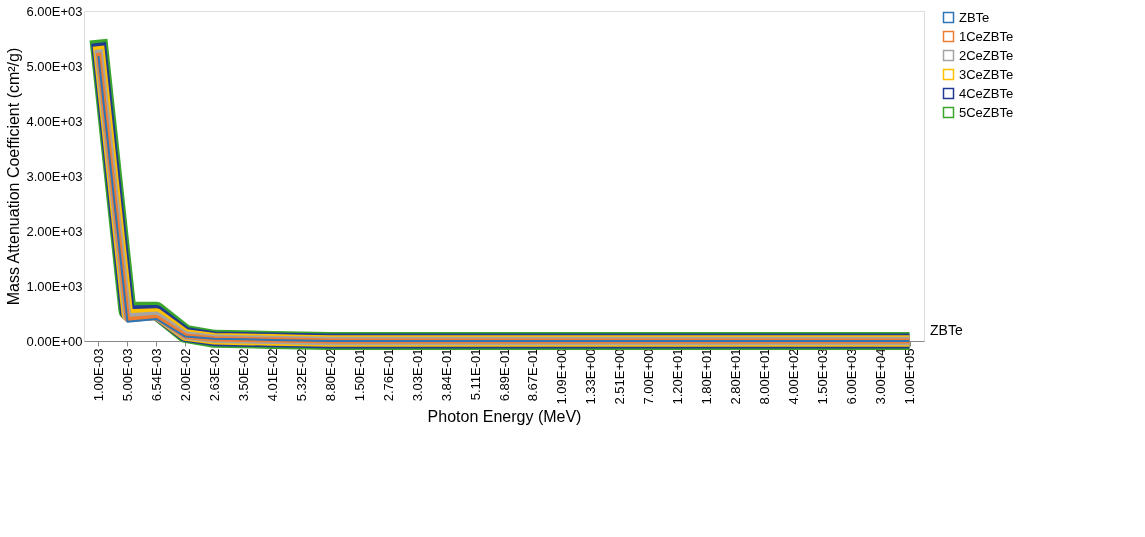 The width and height of the screenshot is (1145, 537). Describe the element at coordinates (54, 121) in the screenshot. I see `y-tick-label: 4.00E+03` at that location.